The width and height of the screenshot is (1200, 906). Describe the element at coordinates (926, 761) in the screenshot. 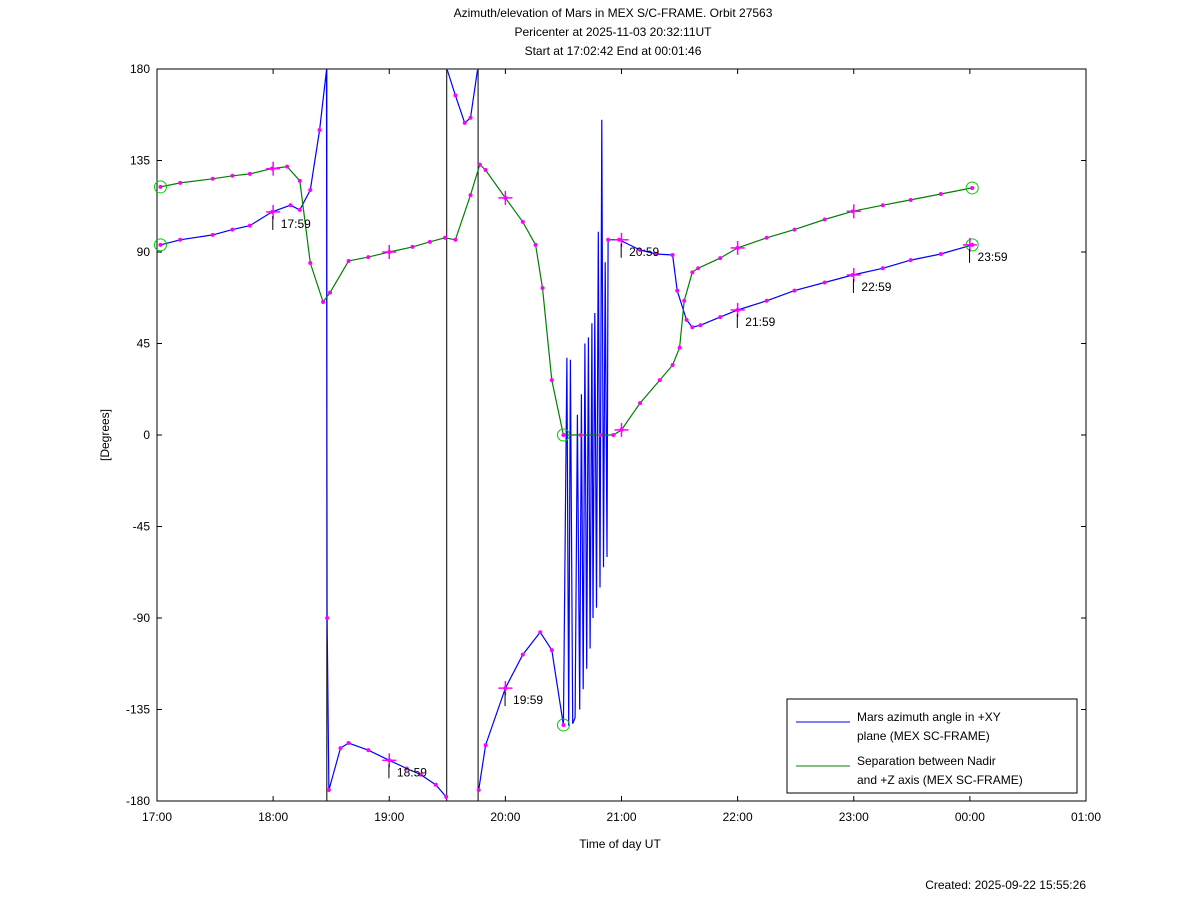

I see `legend-label-separation-1: Separation between Nadir` at that location.